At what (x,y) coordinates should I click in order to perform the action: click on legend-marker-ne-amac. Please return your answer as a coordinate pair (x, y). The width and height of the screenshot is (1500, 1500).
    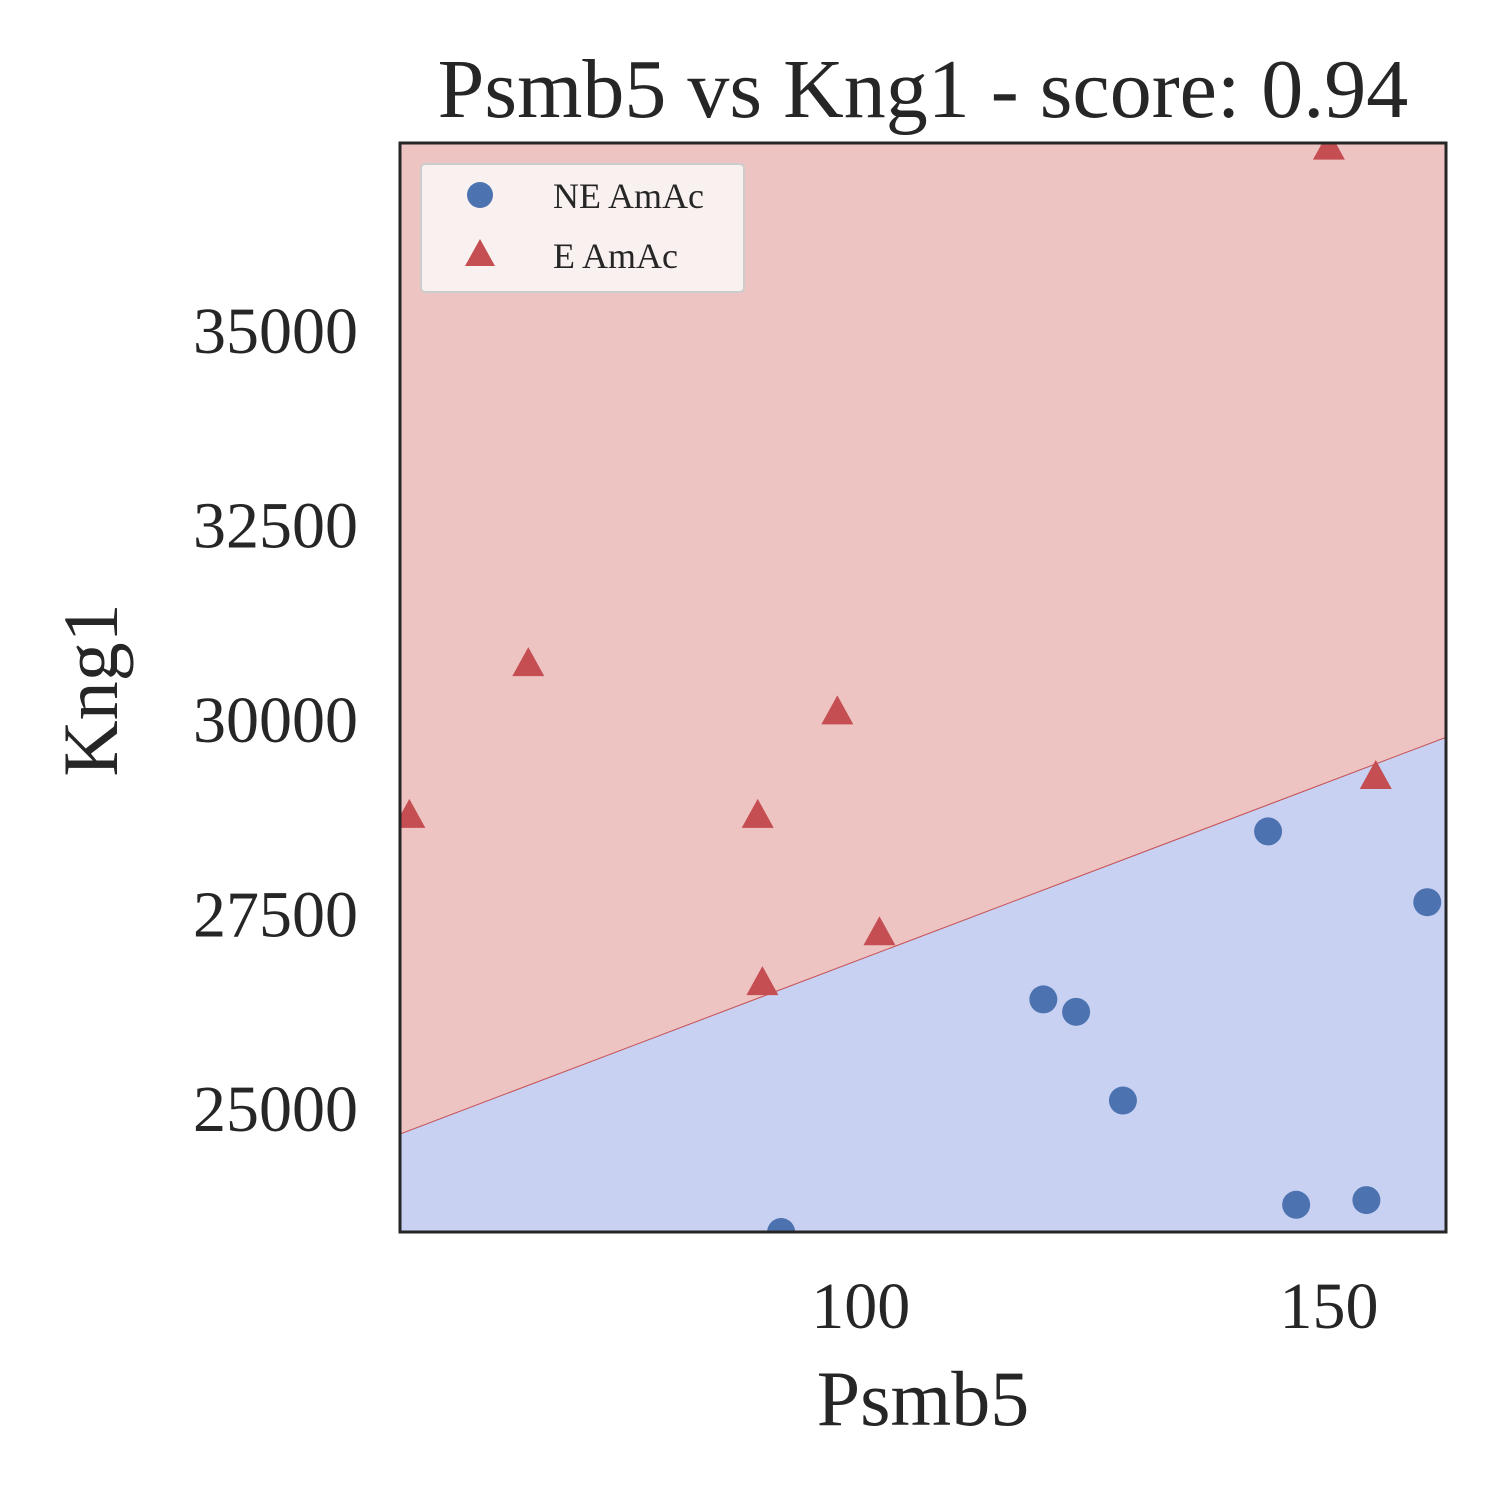
    Looking at the image, I should click on (480, 195).